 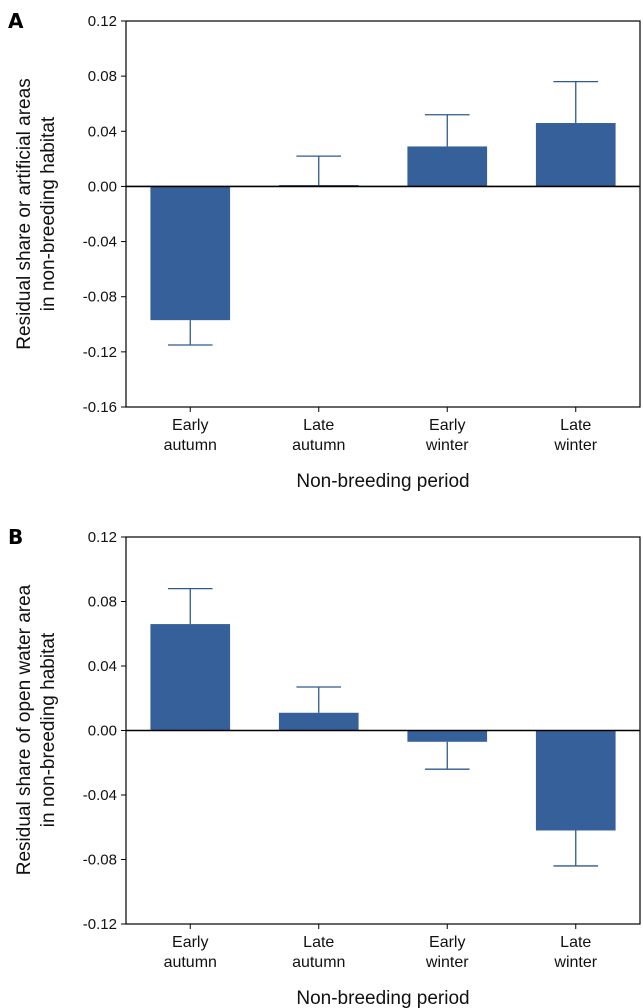 I want to click on panel-label: B, so click(x=15, y=537).